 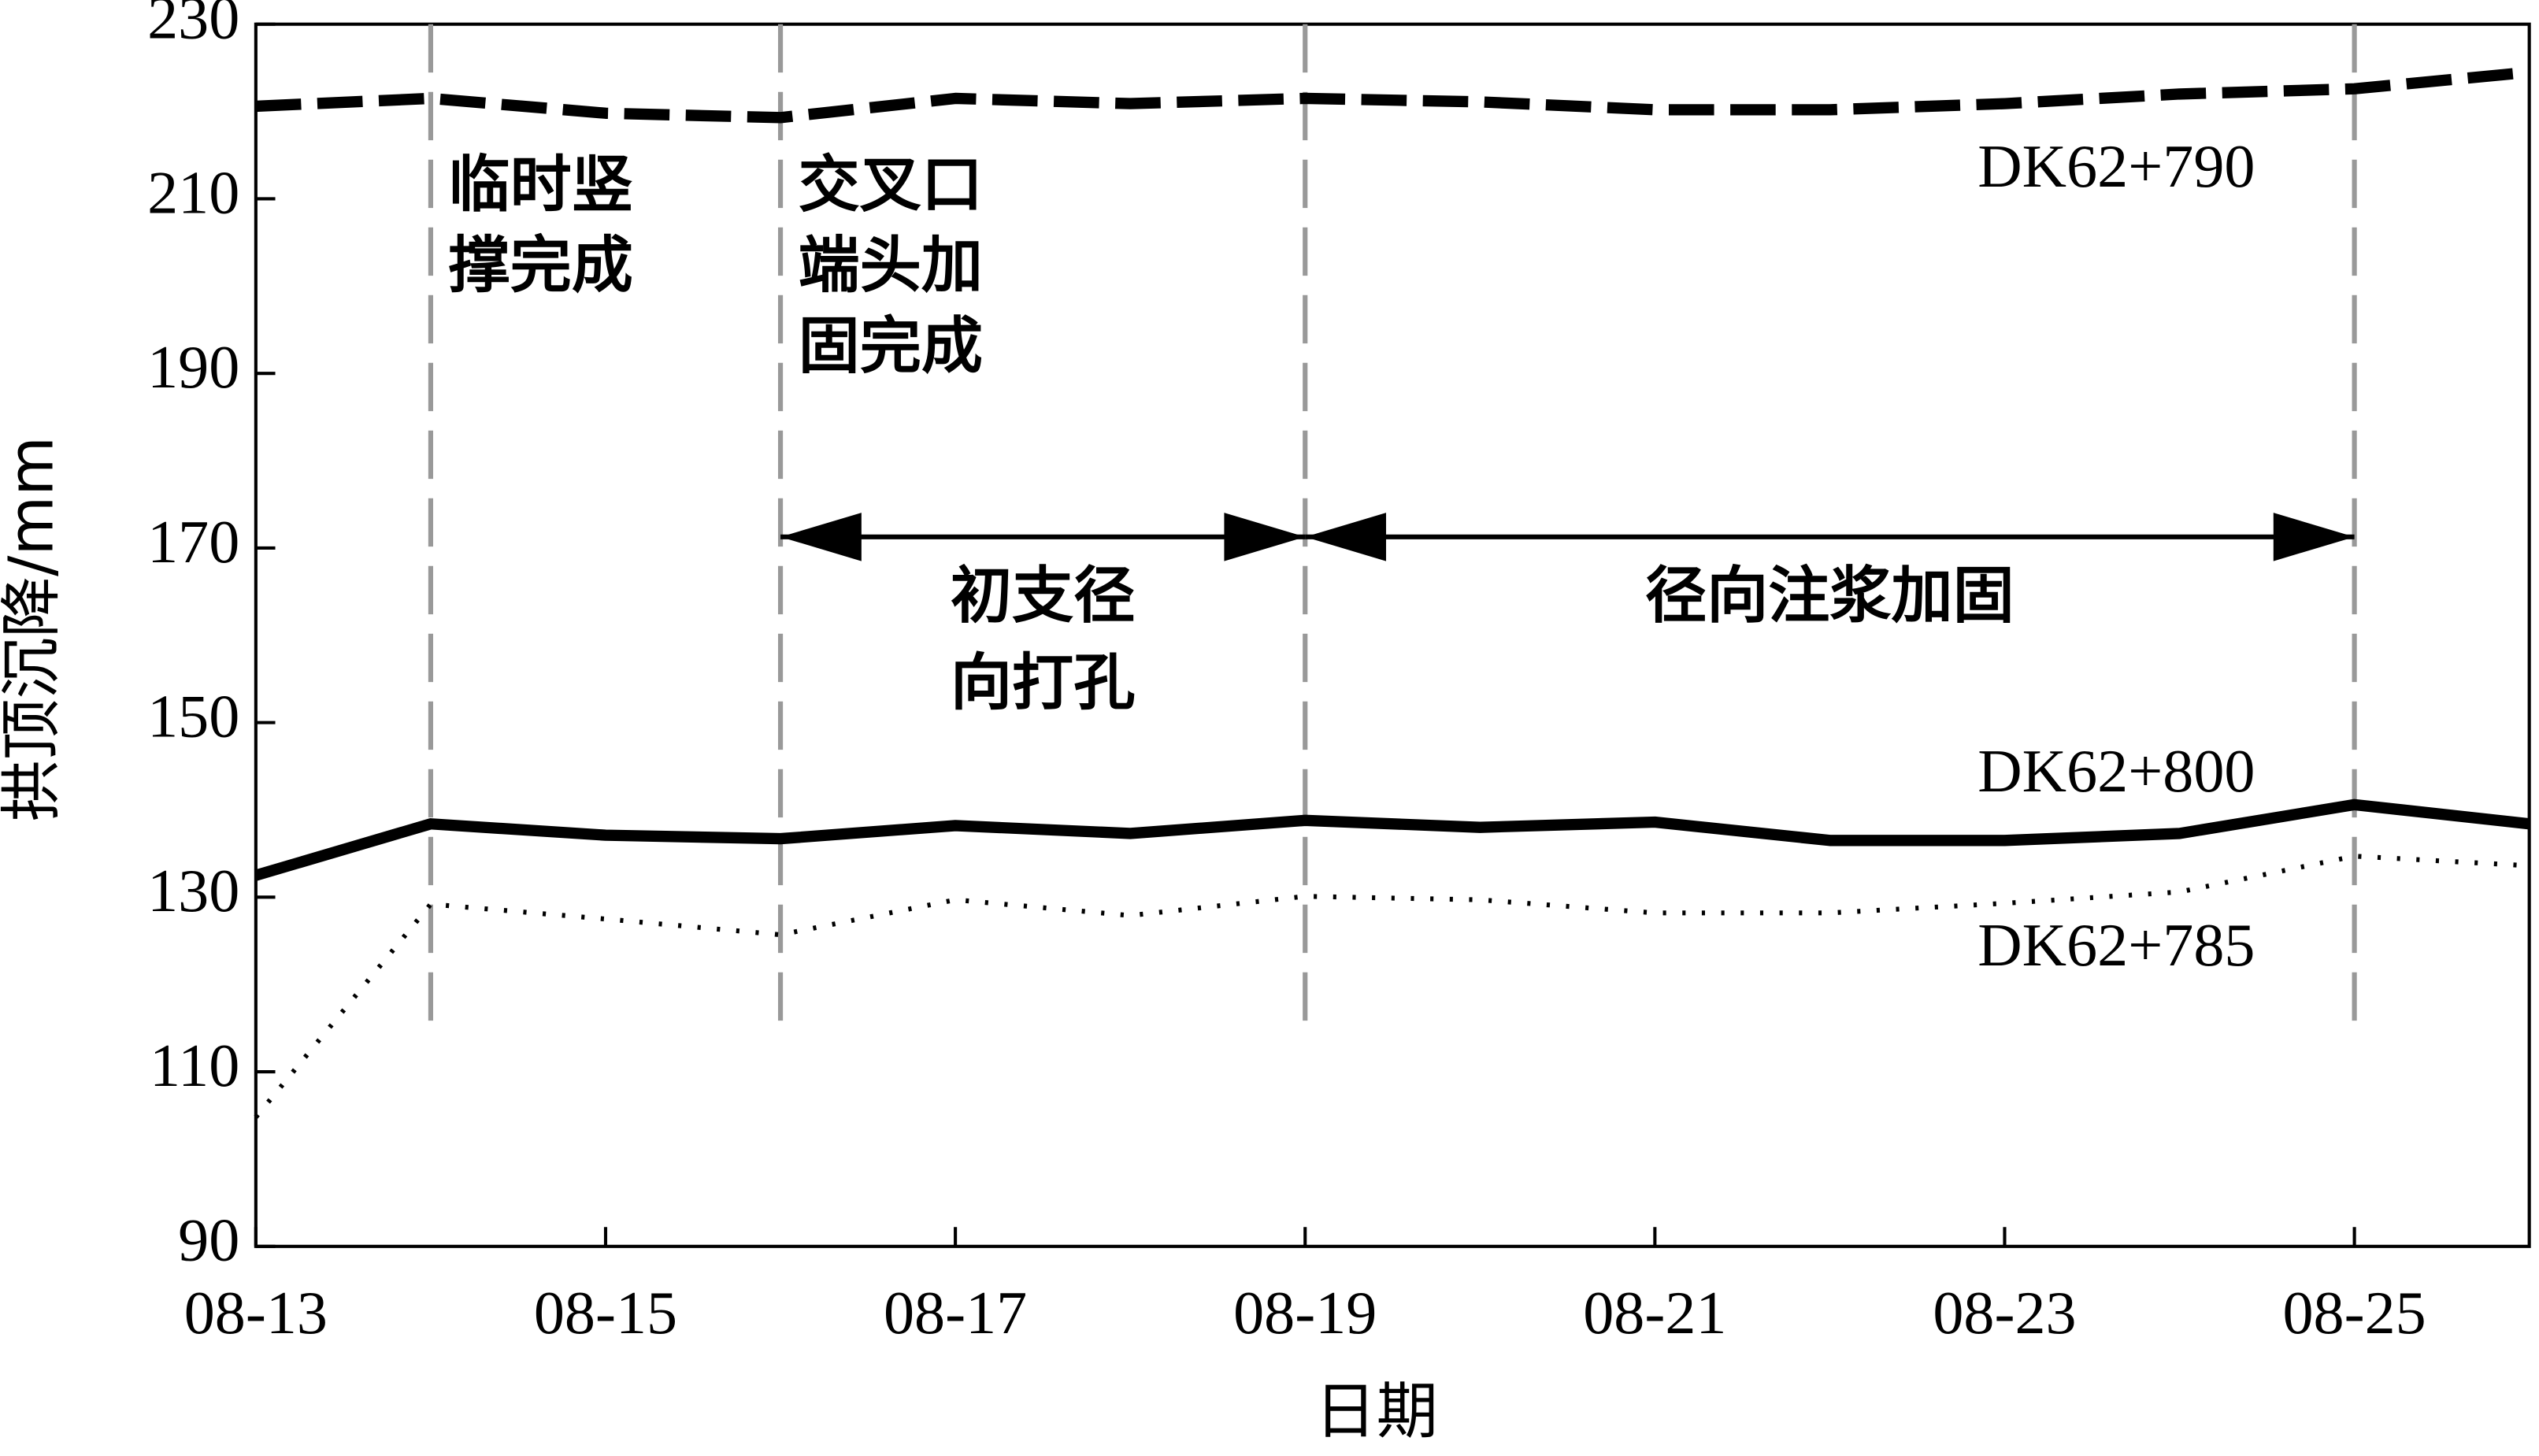 I want to click on y-tick-label: 190, so click(x=193, y=367).